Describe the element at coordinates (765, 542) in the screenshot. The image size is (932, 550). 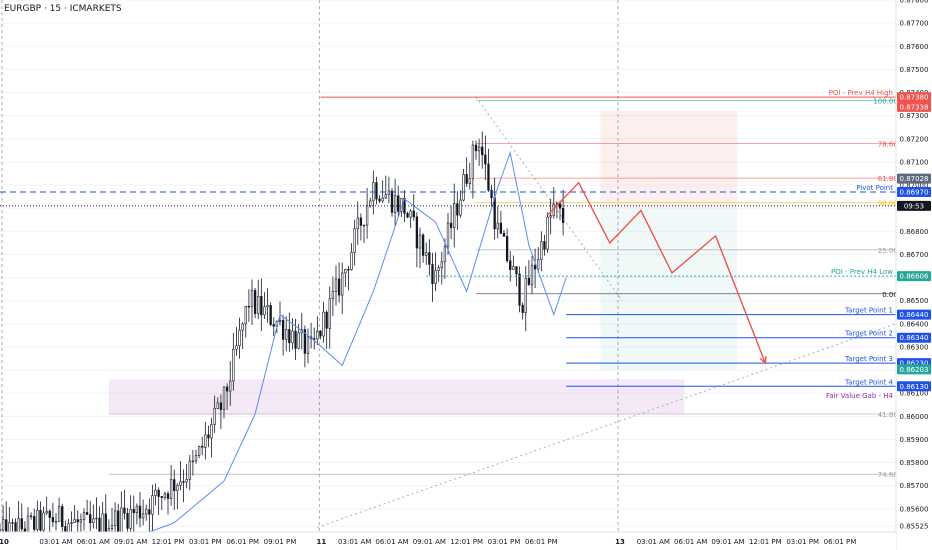
I see `x-tick-label: 12:01 PM` at that location.